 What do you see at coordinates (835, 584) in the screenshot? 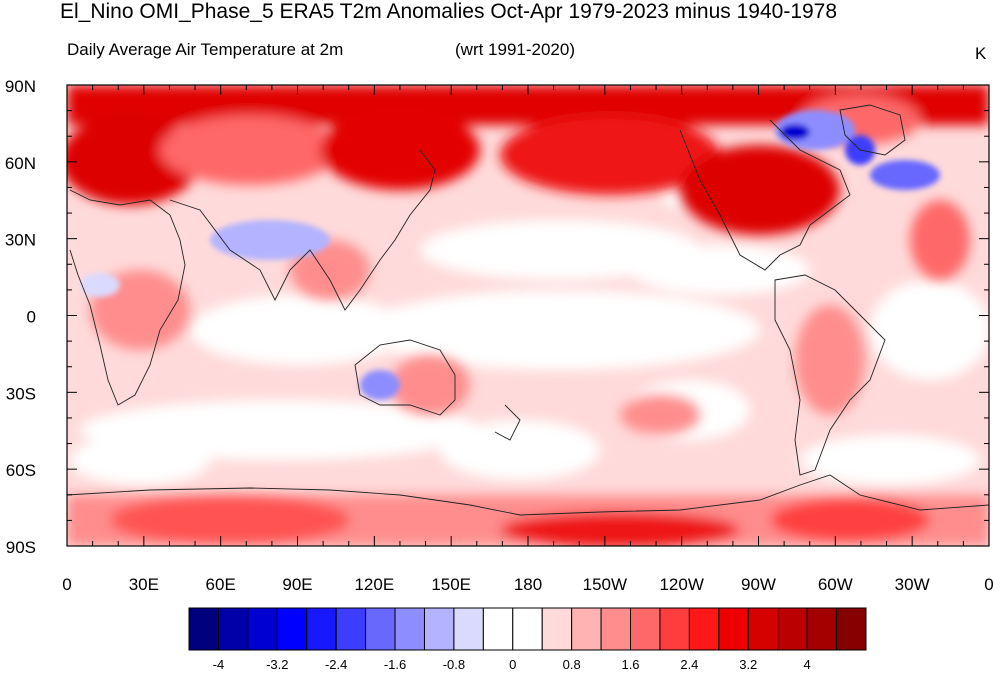
I see `lon-tick-label: 60W` at bounding box center [835, 584].